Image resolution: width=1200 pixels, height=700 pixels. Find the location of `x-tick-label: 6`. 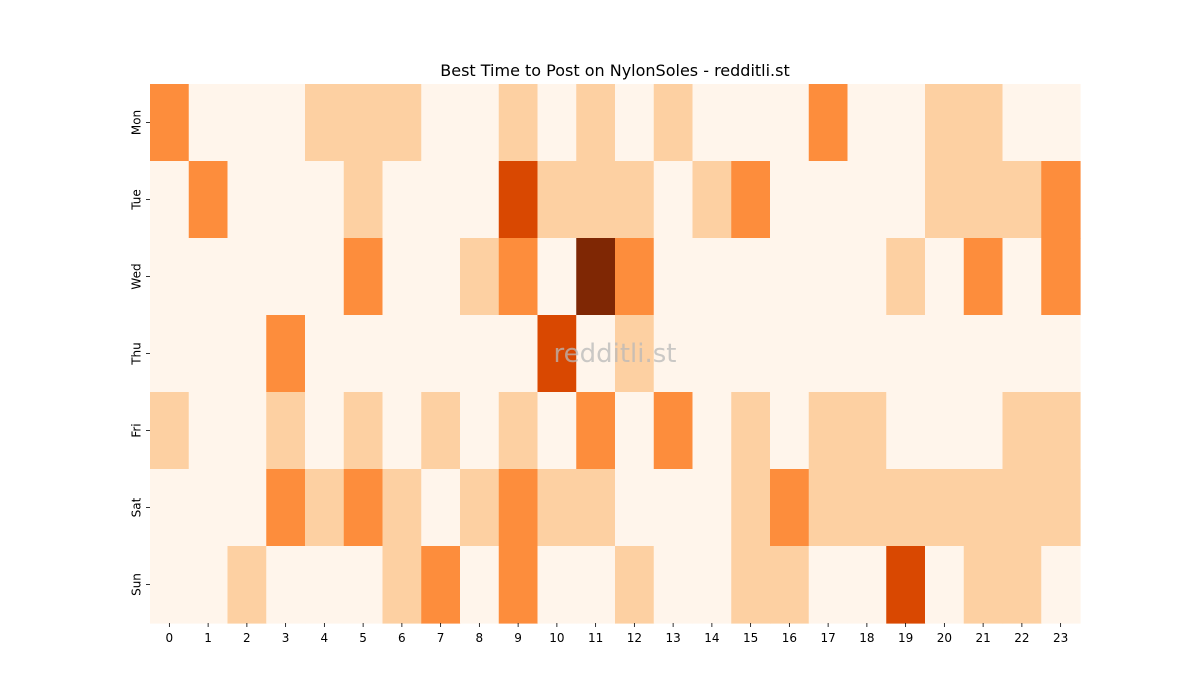

x-tick-label: 6 is located at coordinates (402, 638).